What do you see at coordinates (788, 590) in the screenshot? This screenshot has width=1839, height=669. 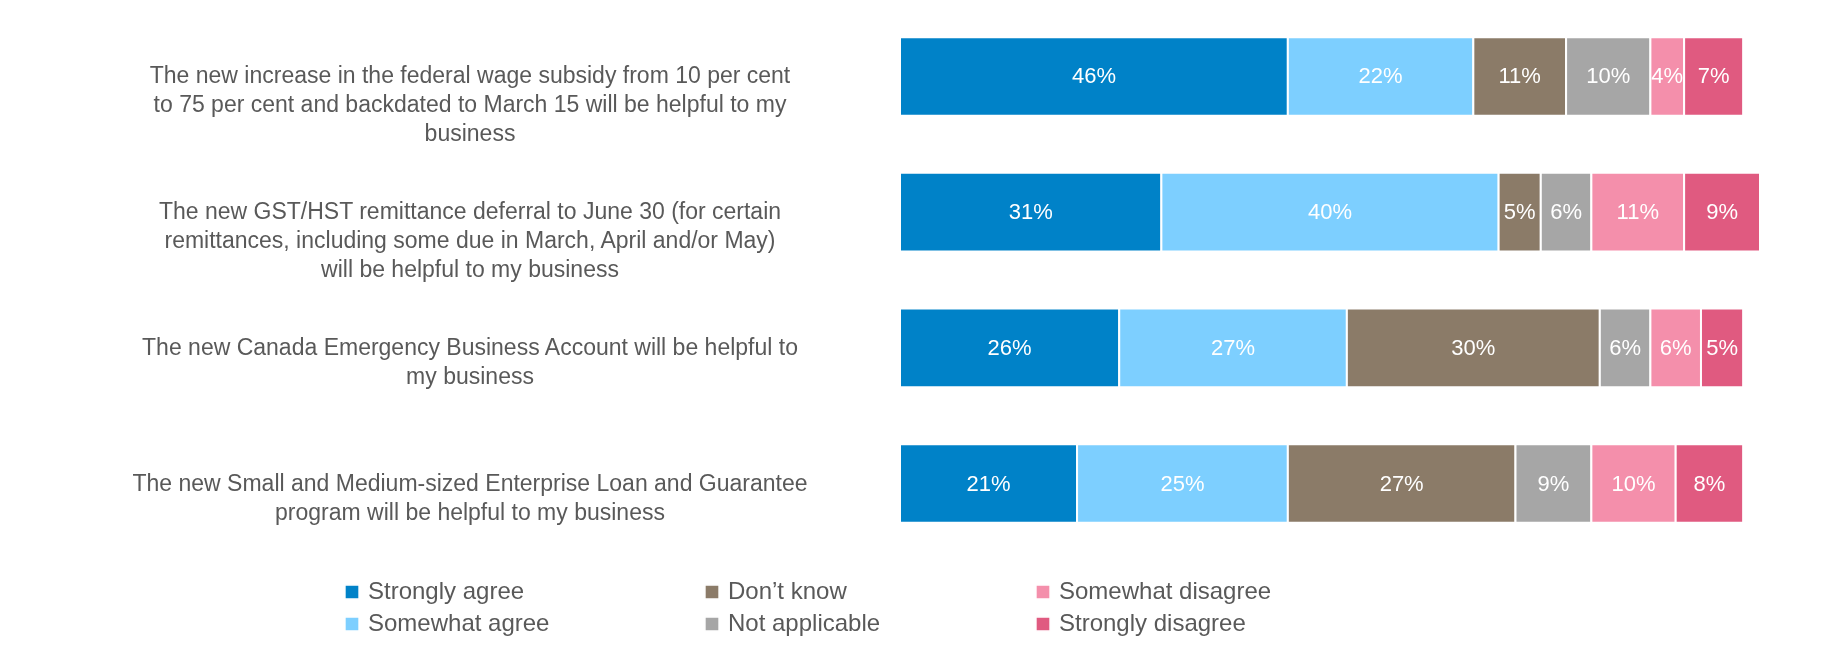 I see `legend-label: Don’t know` at bounding box center [788, 590].